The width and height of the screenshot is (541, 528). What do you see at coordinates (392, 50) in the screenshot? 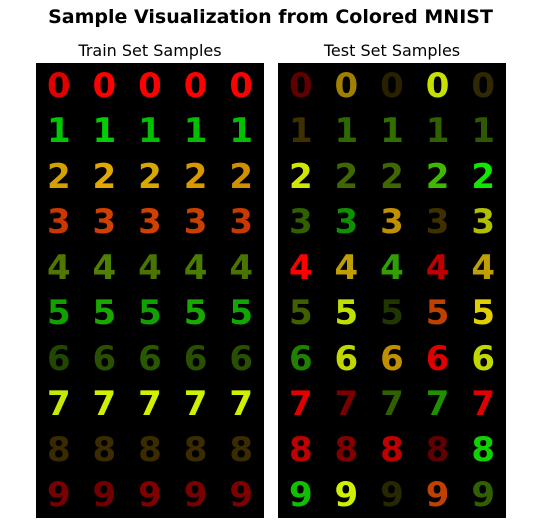
I see `test-panel-title: Test Set Samples` at bounding box center [392, 50].